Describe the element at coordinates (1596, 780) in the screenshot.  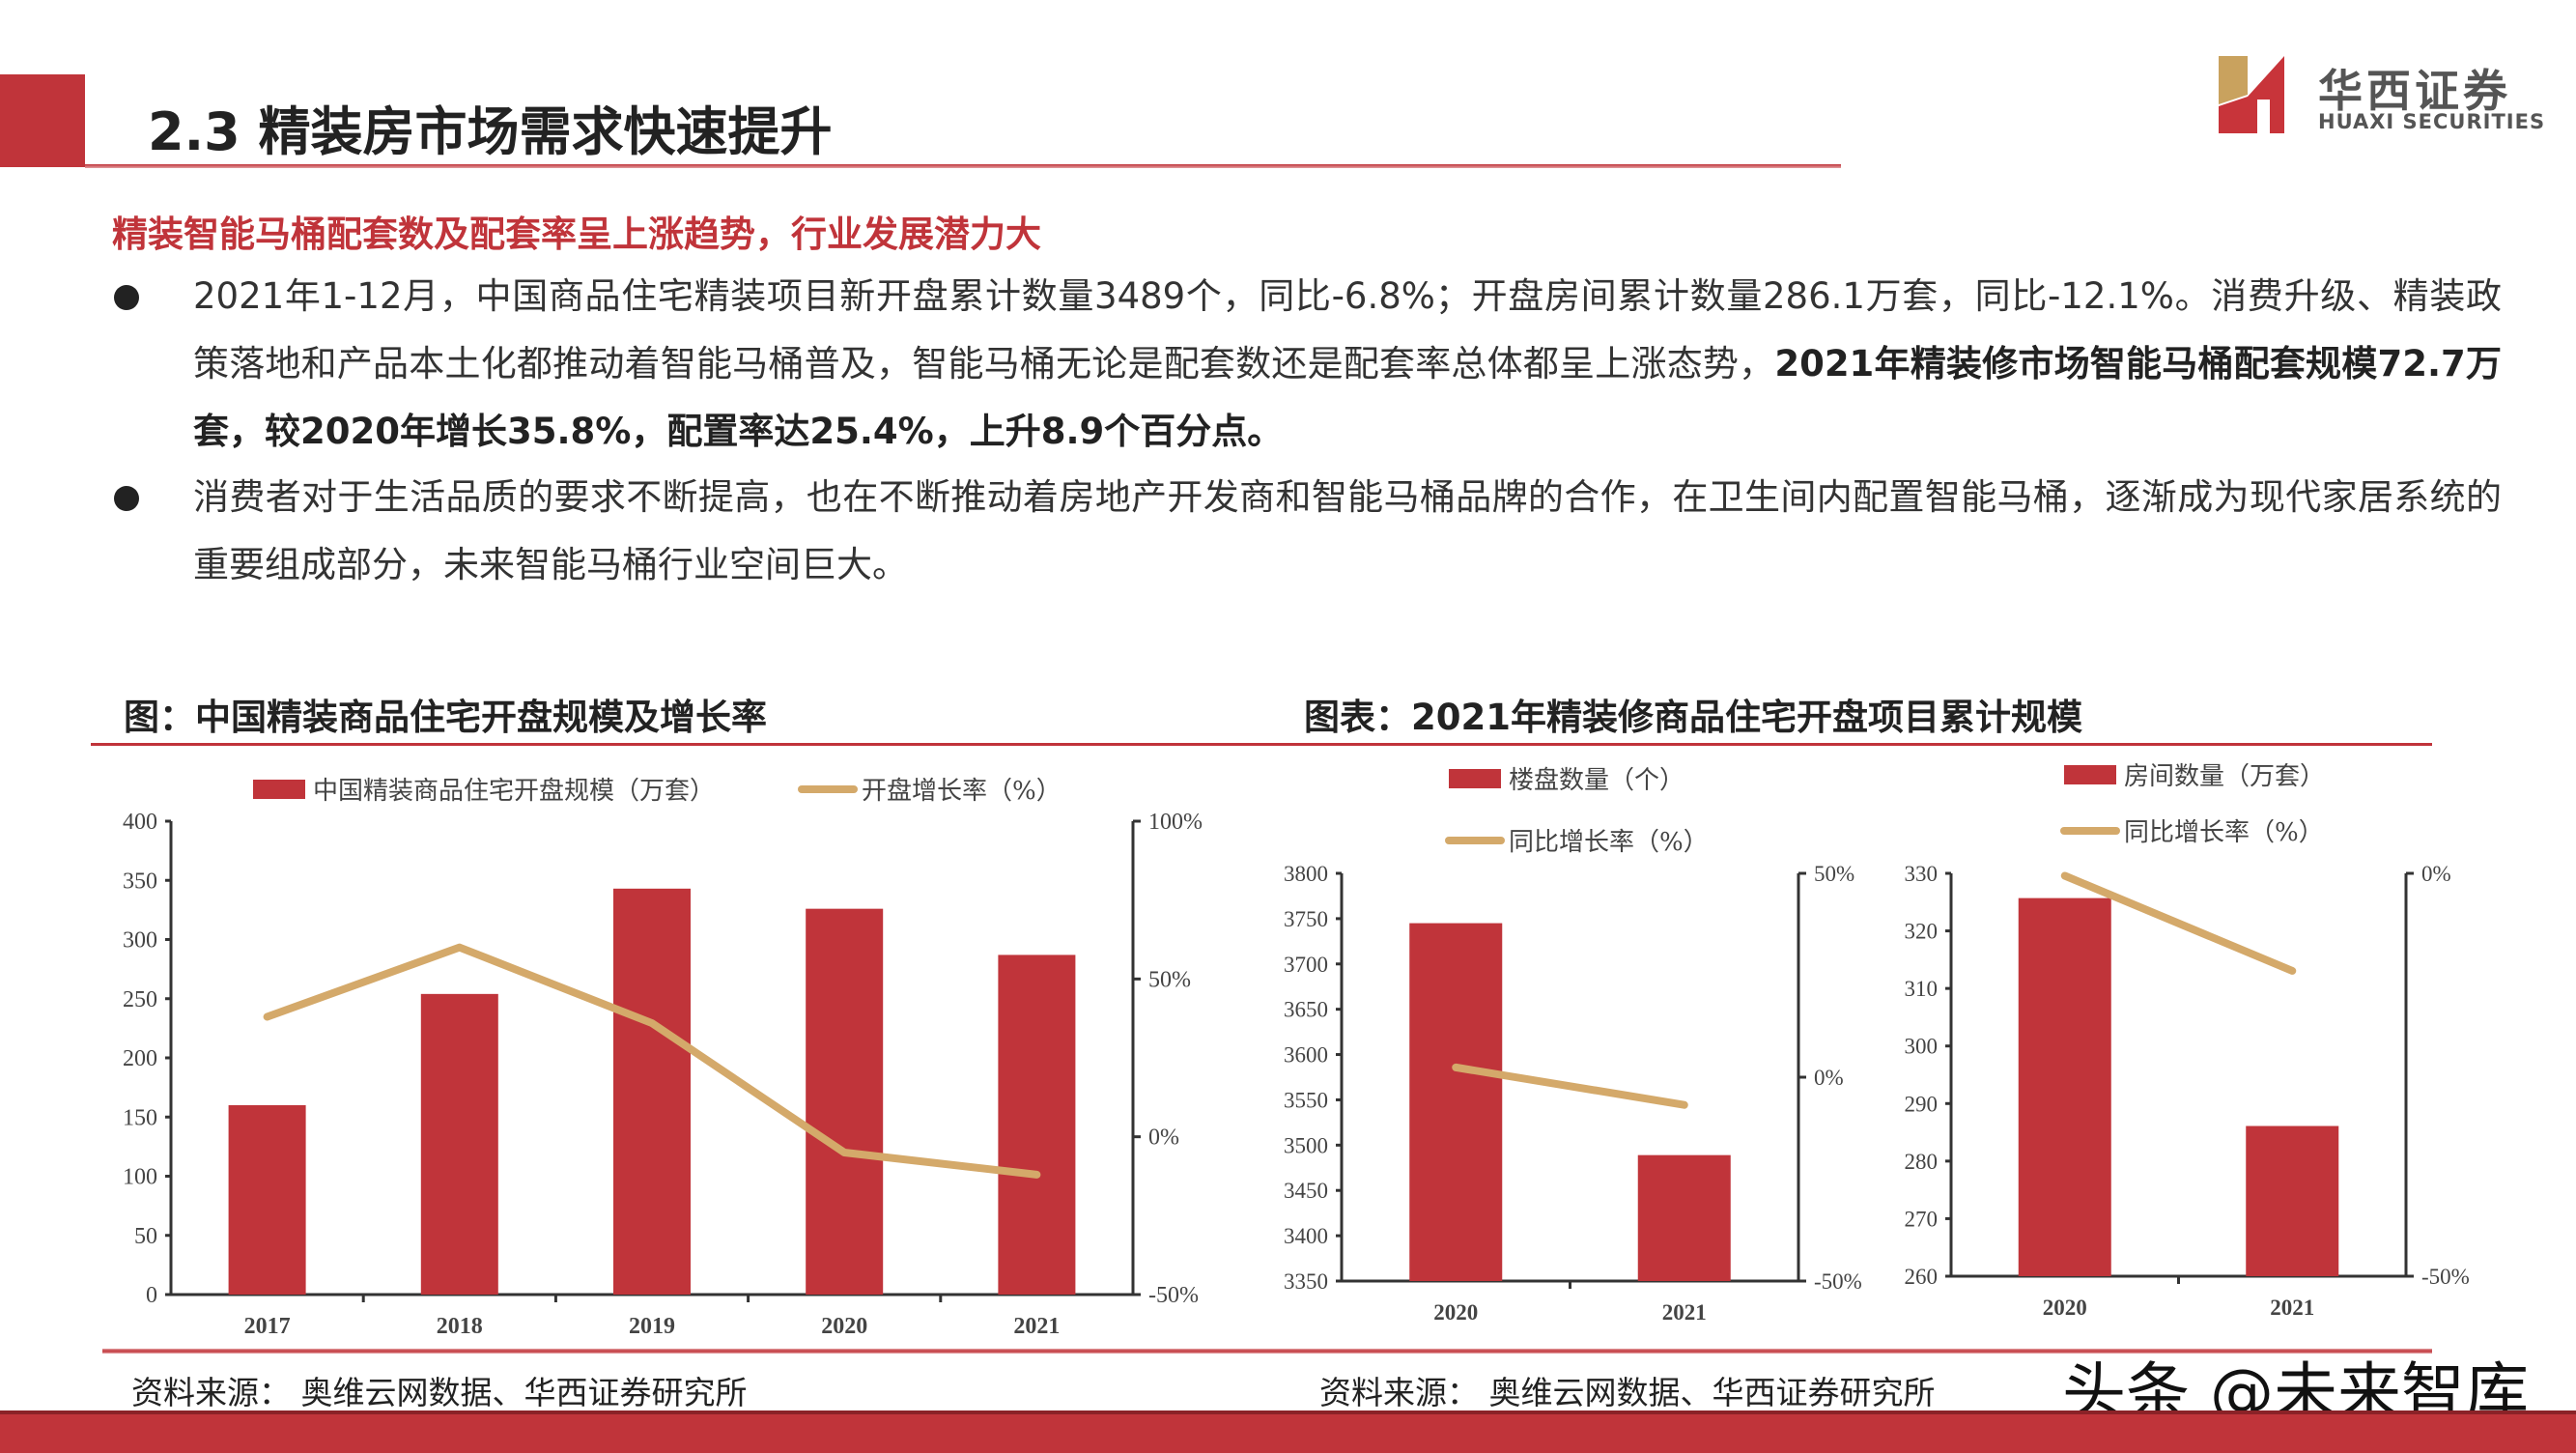
I see `legend-label: 楼盘数量（个）` at that location.